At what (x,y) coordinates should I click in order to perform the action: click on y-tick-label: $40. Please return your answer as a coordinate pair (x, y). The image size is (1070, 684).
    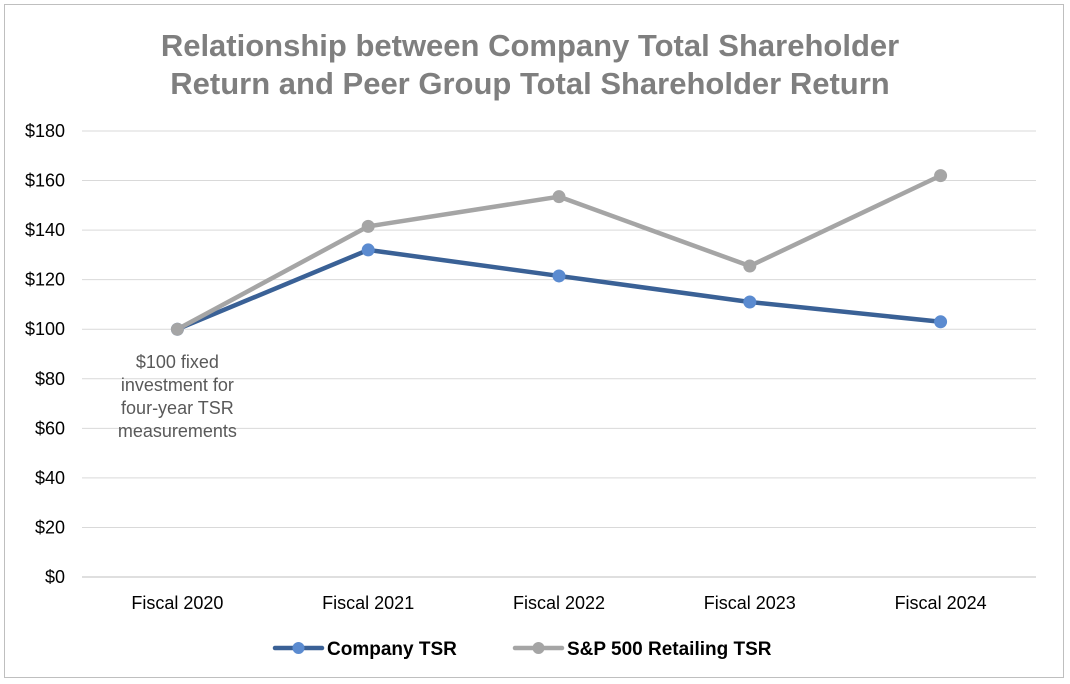
    Looking at the image, I should click on (50, 478).